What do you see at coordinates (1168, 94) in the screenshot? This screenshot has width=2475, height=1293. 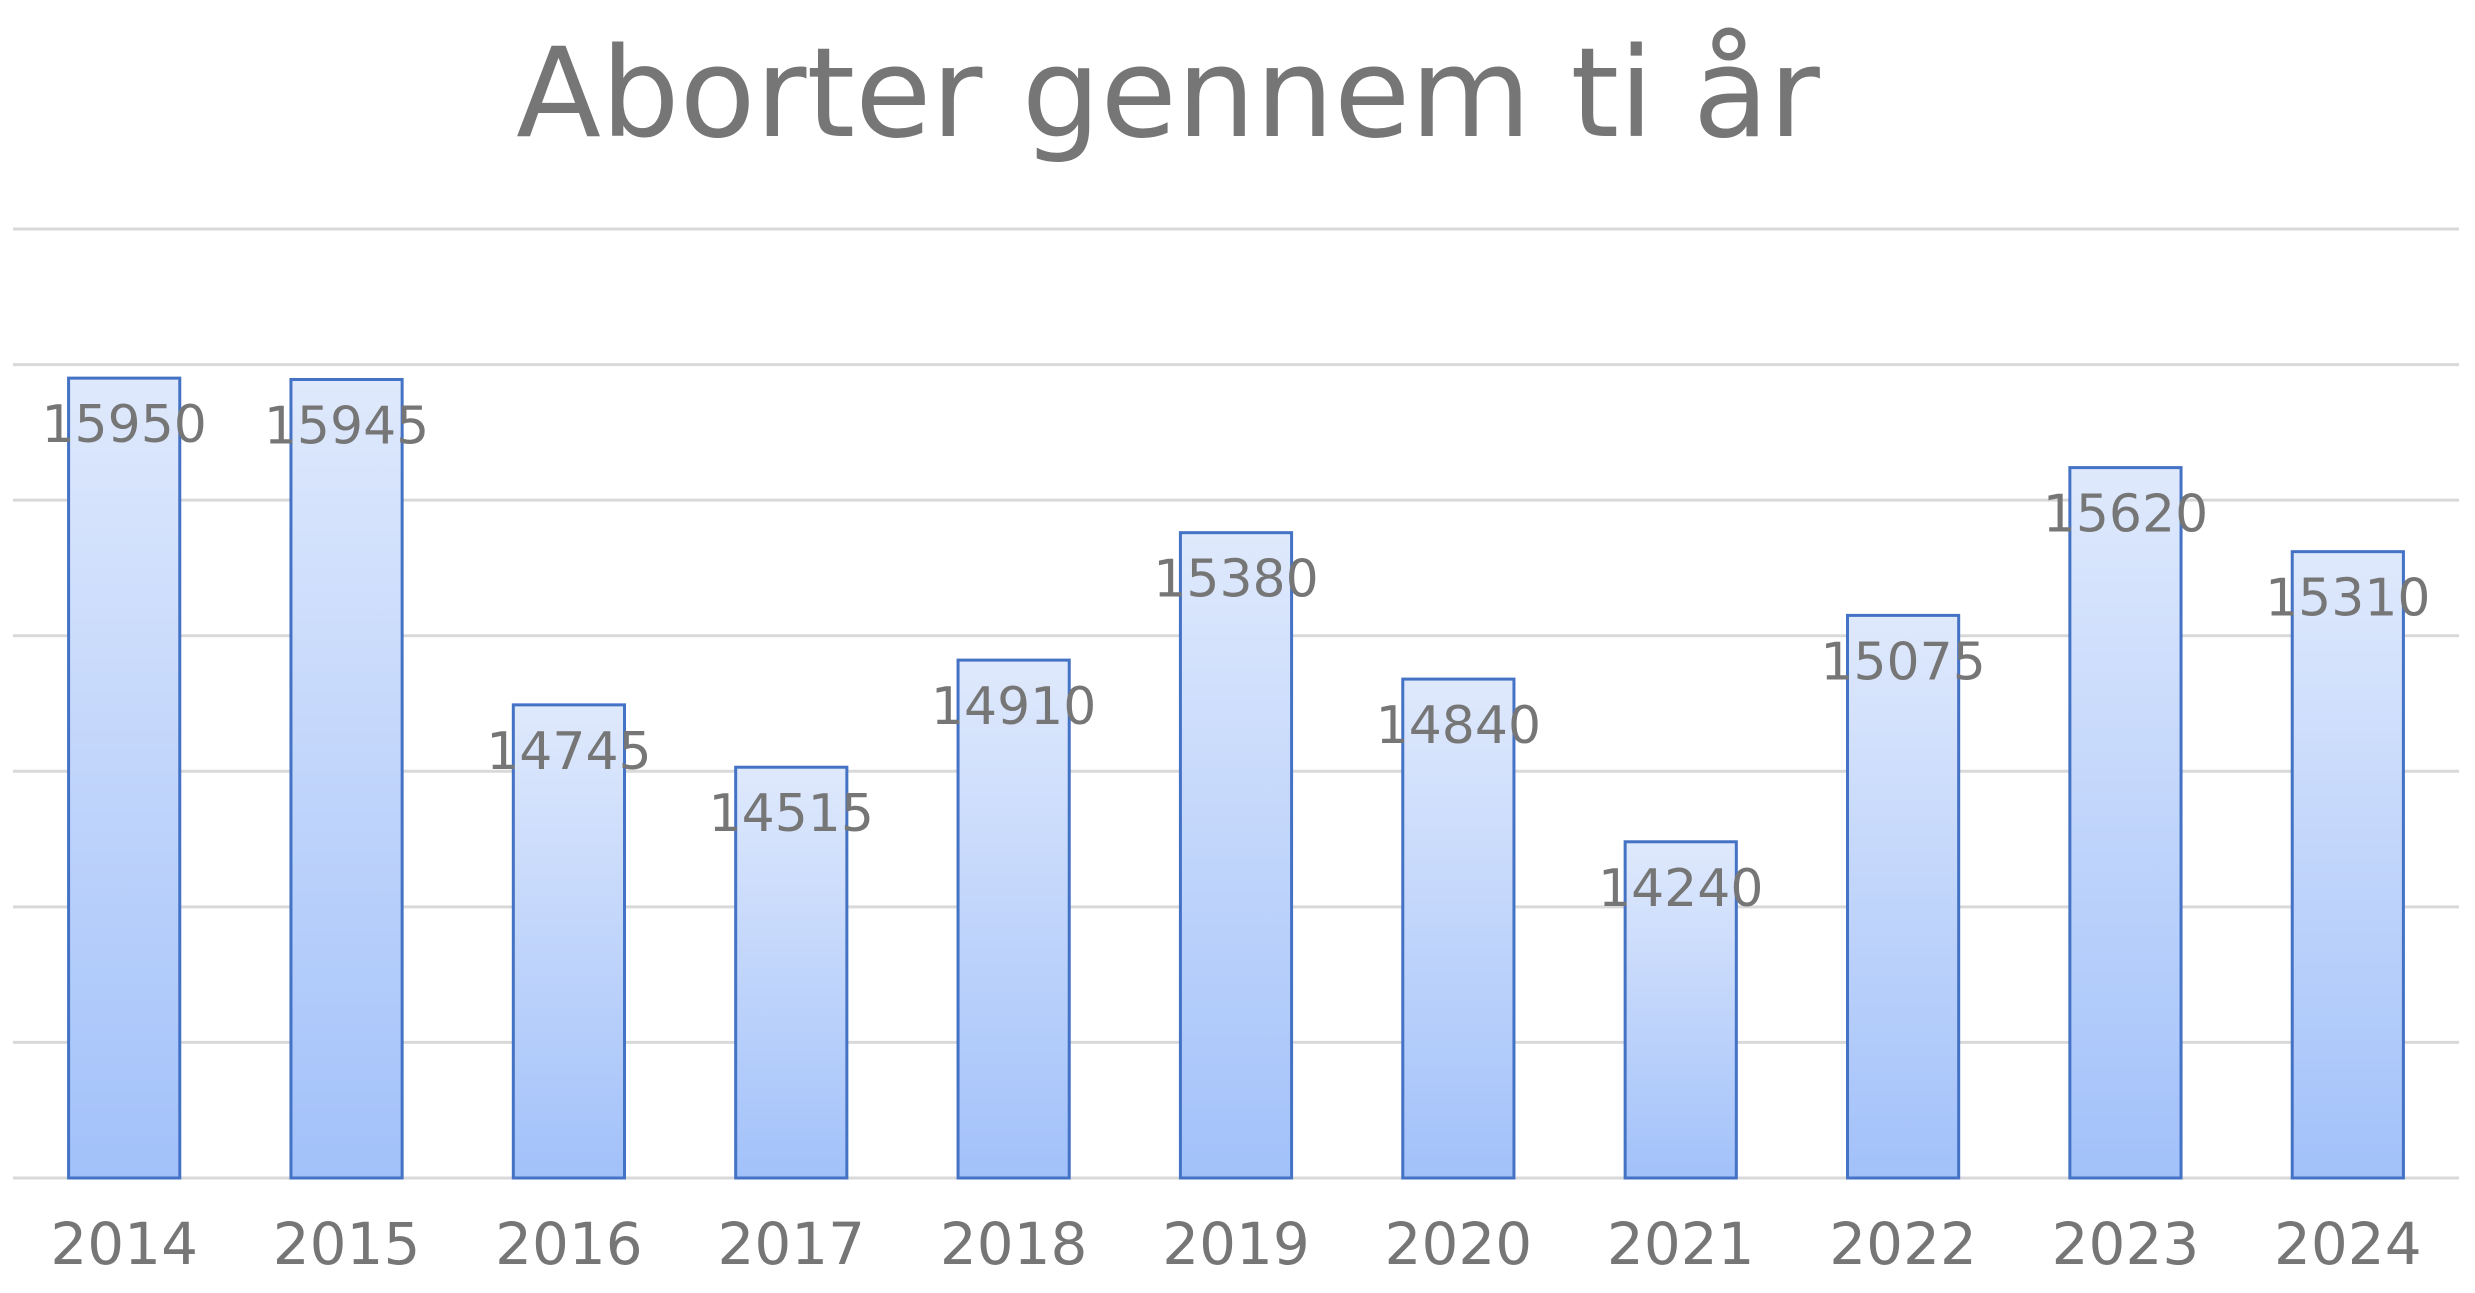 I see `chart-title: Aborter gennem ti år` at bounding box center [1168, 94].